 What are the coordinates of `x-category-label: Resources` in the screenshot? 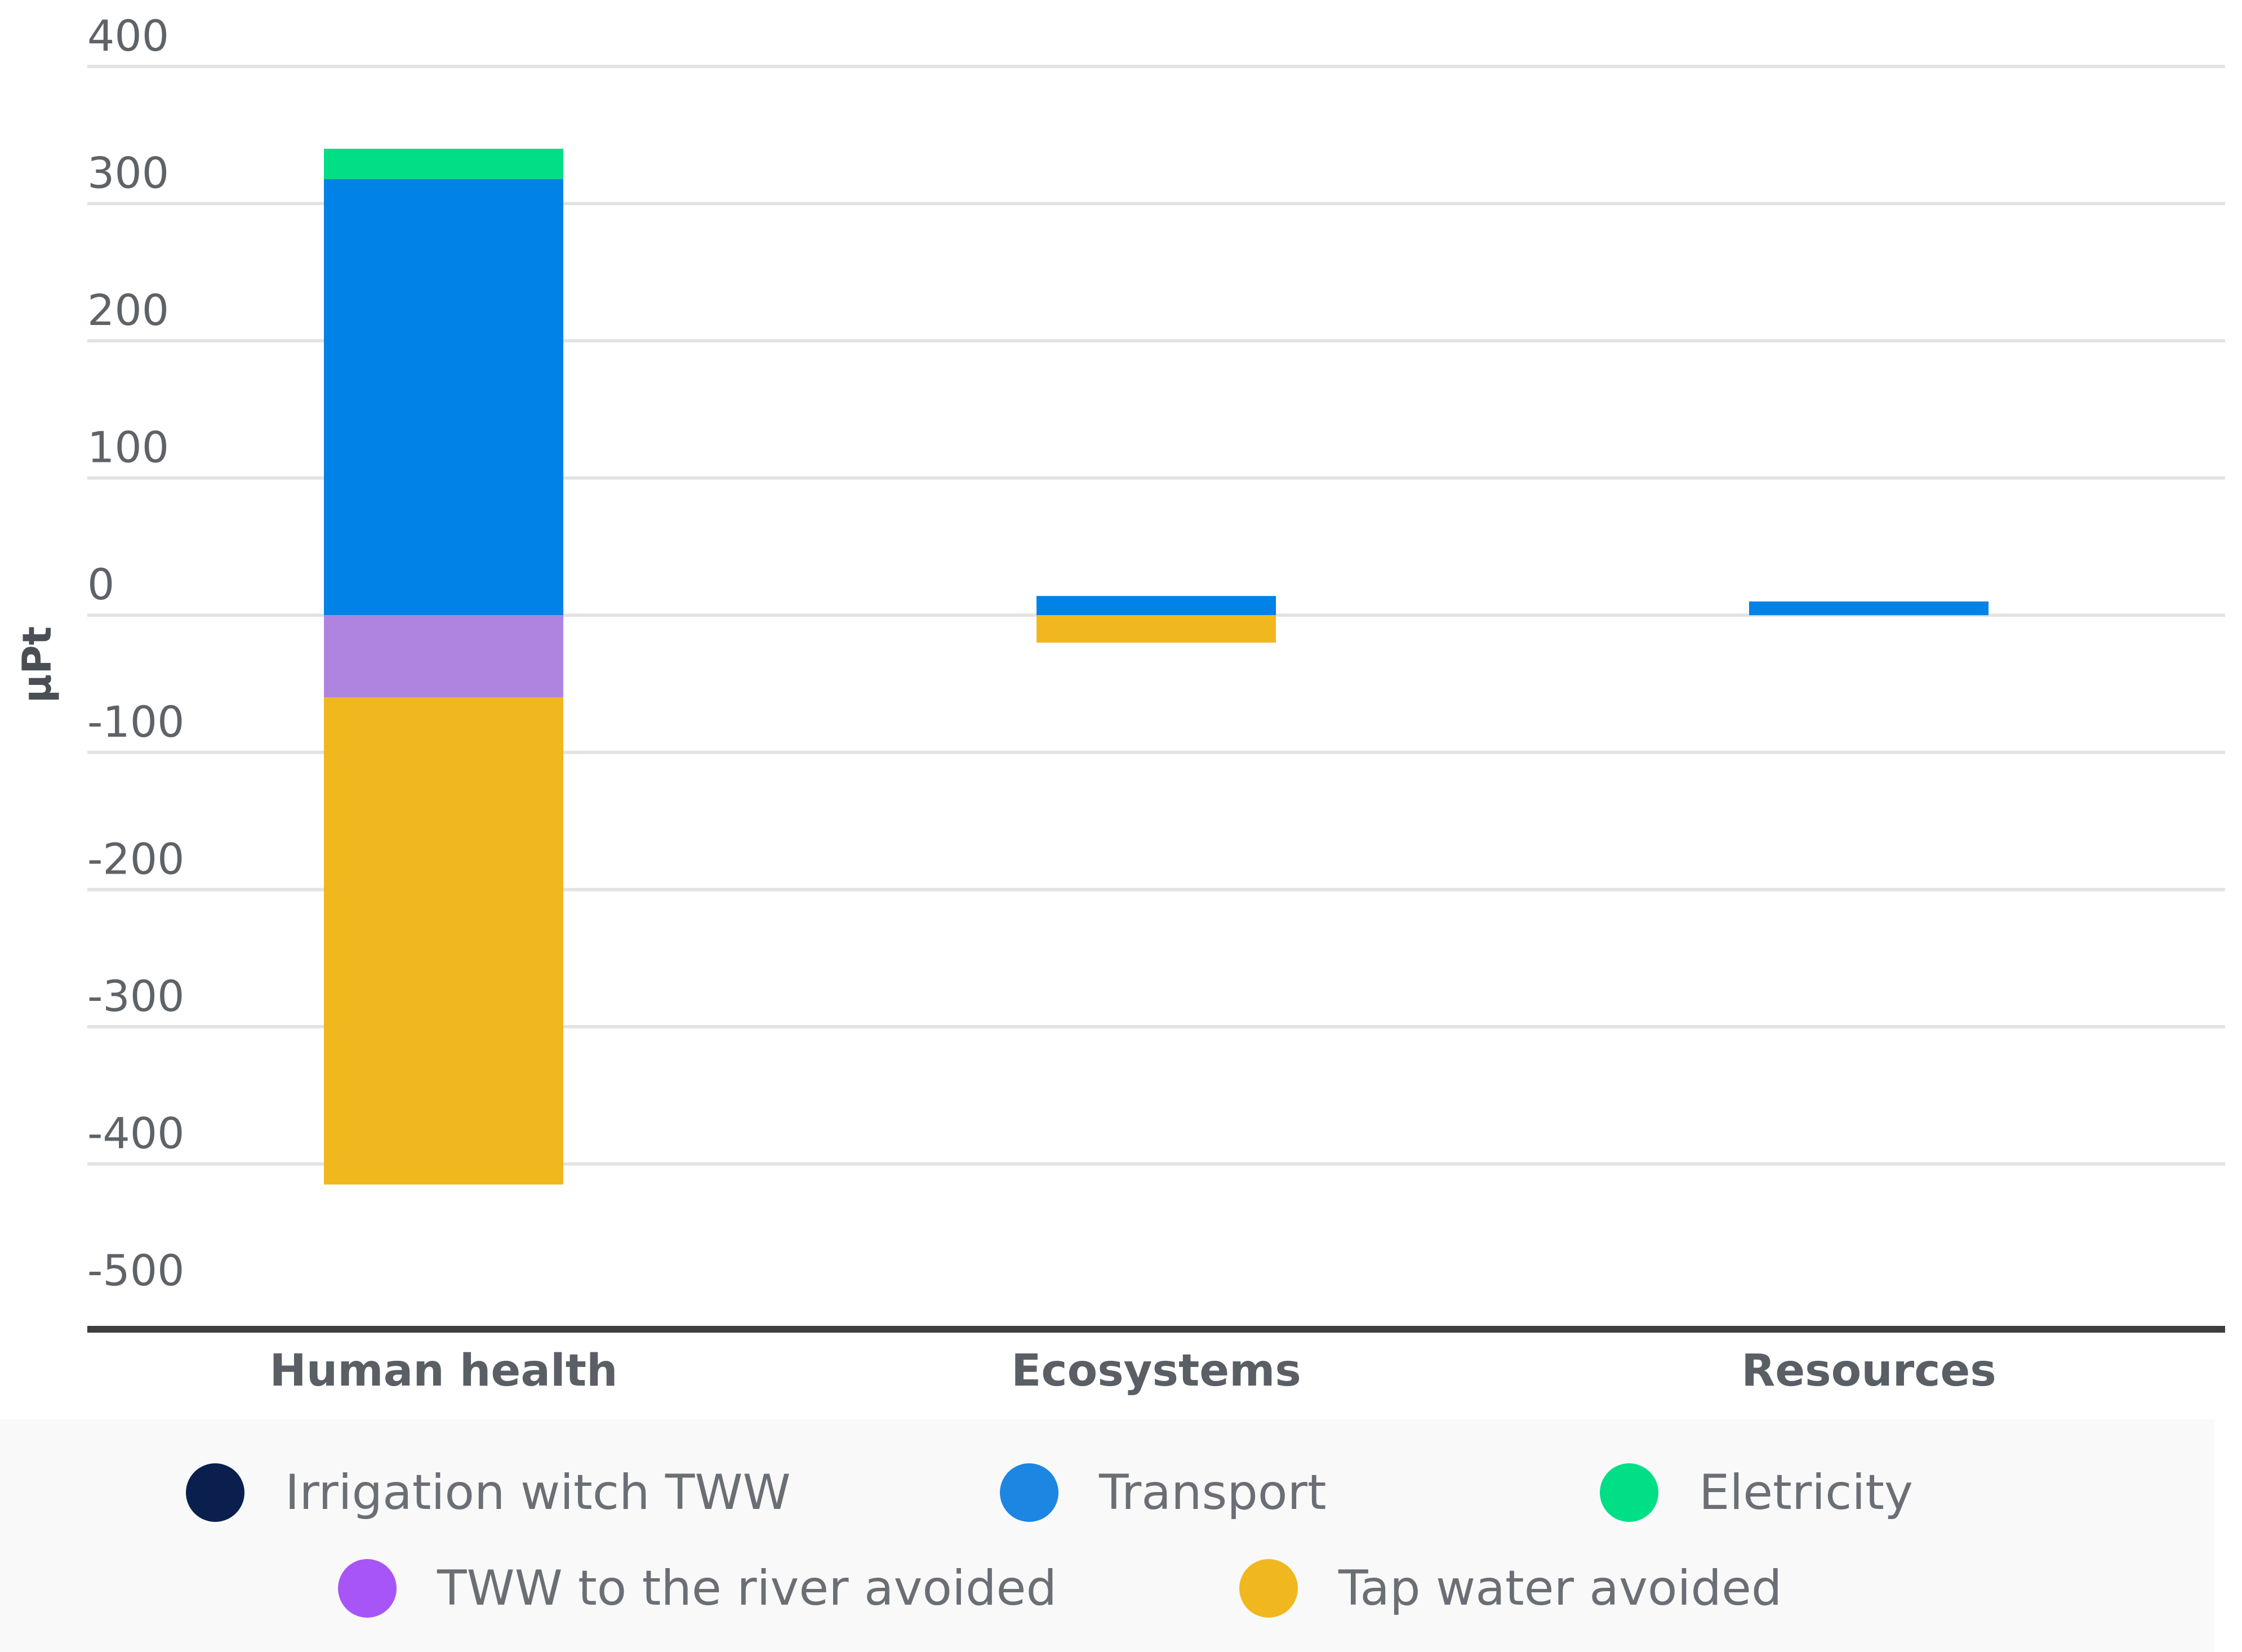 It's located at (1868, 1371).